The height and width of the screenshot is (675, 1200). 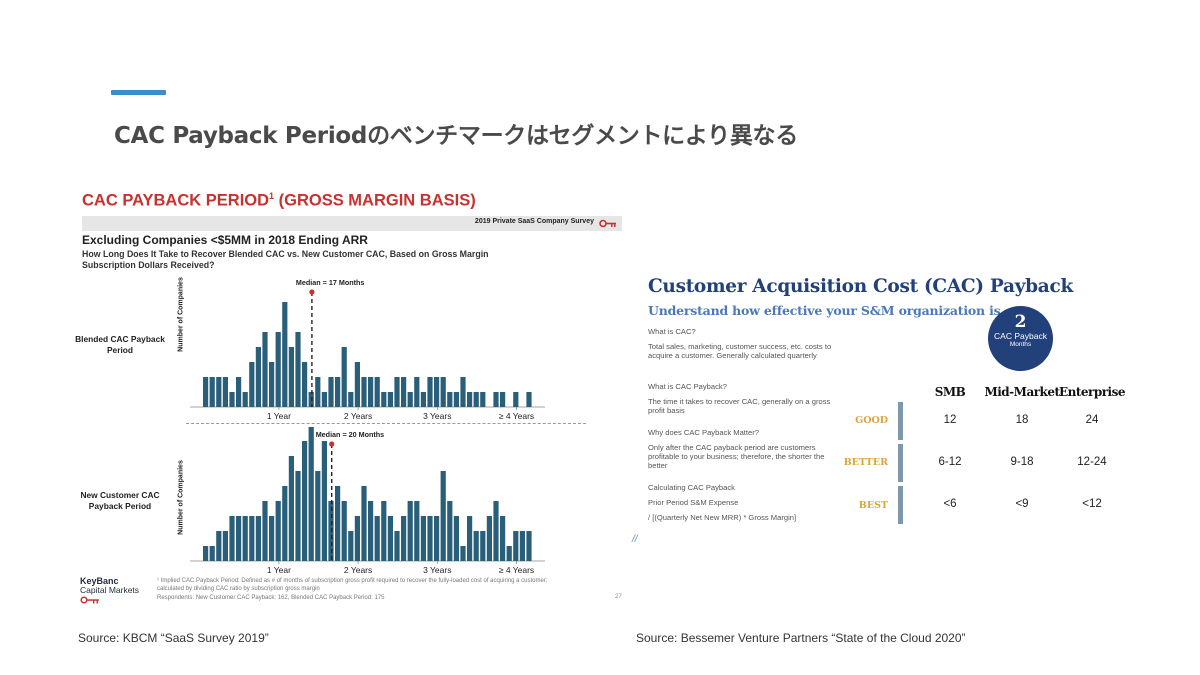 What do you see at coordinates (516, 570) in the screenshot?
I see `x-tick-label: ≥ 4 Years` at bounding box center [516, 570].